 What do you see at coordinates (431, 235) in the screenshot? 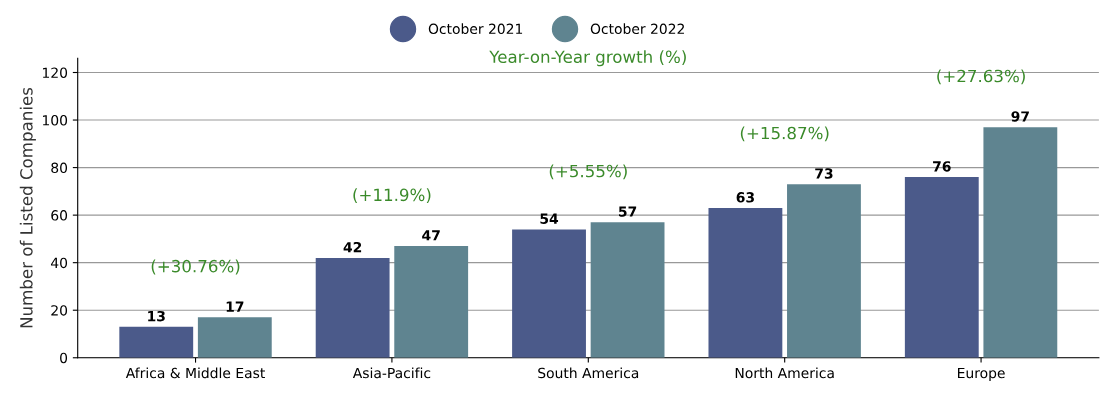
I see `data-label: 47` at bounding box center [431, 235].